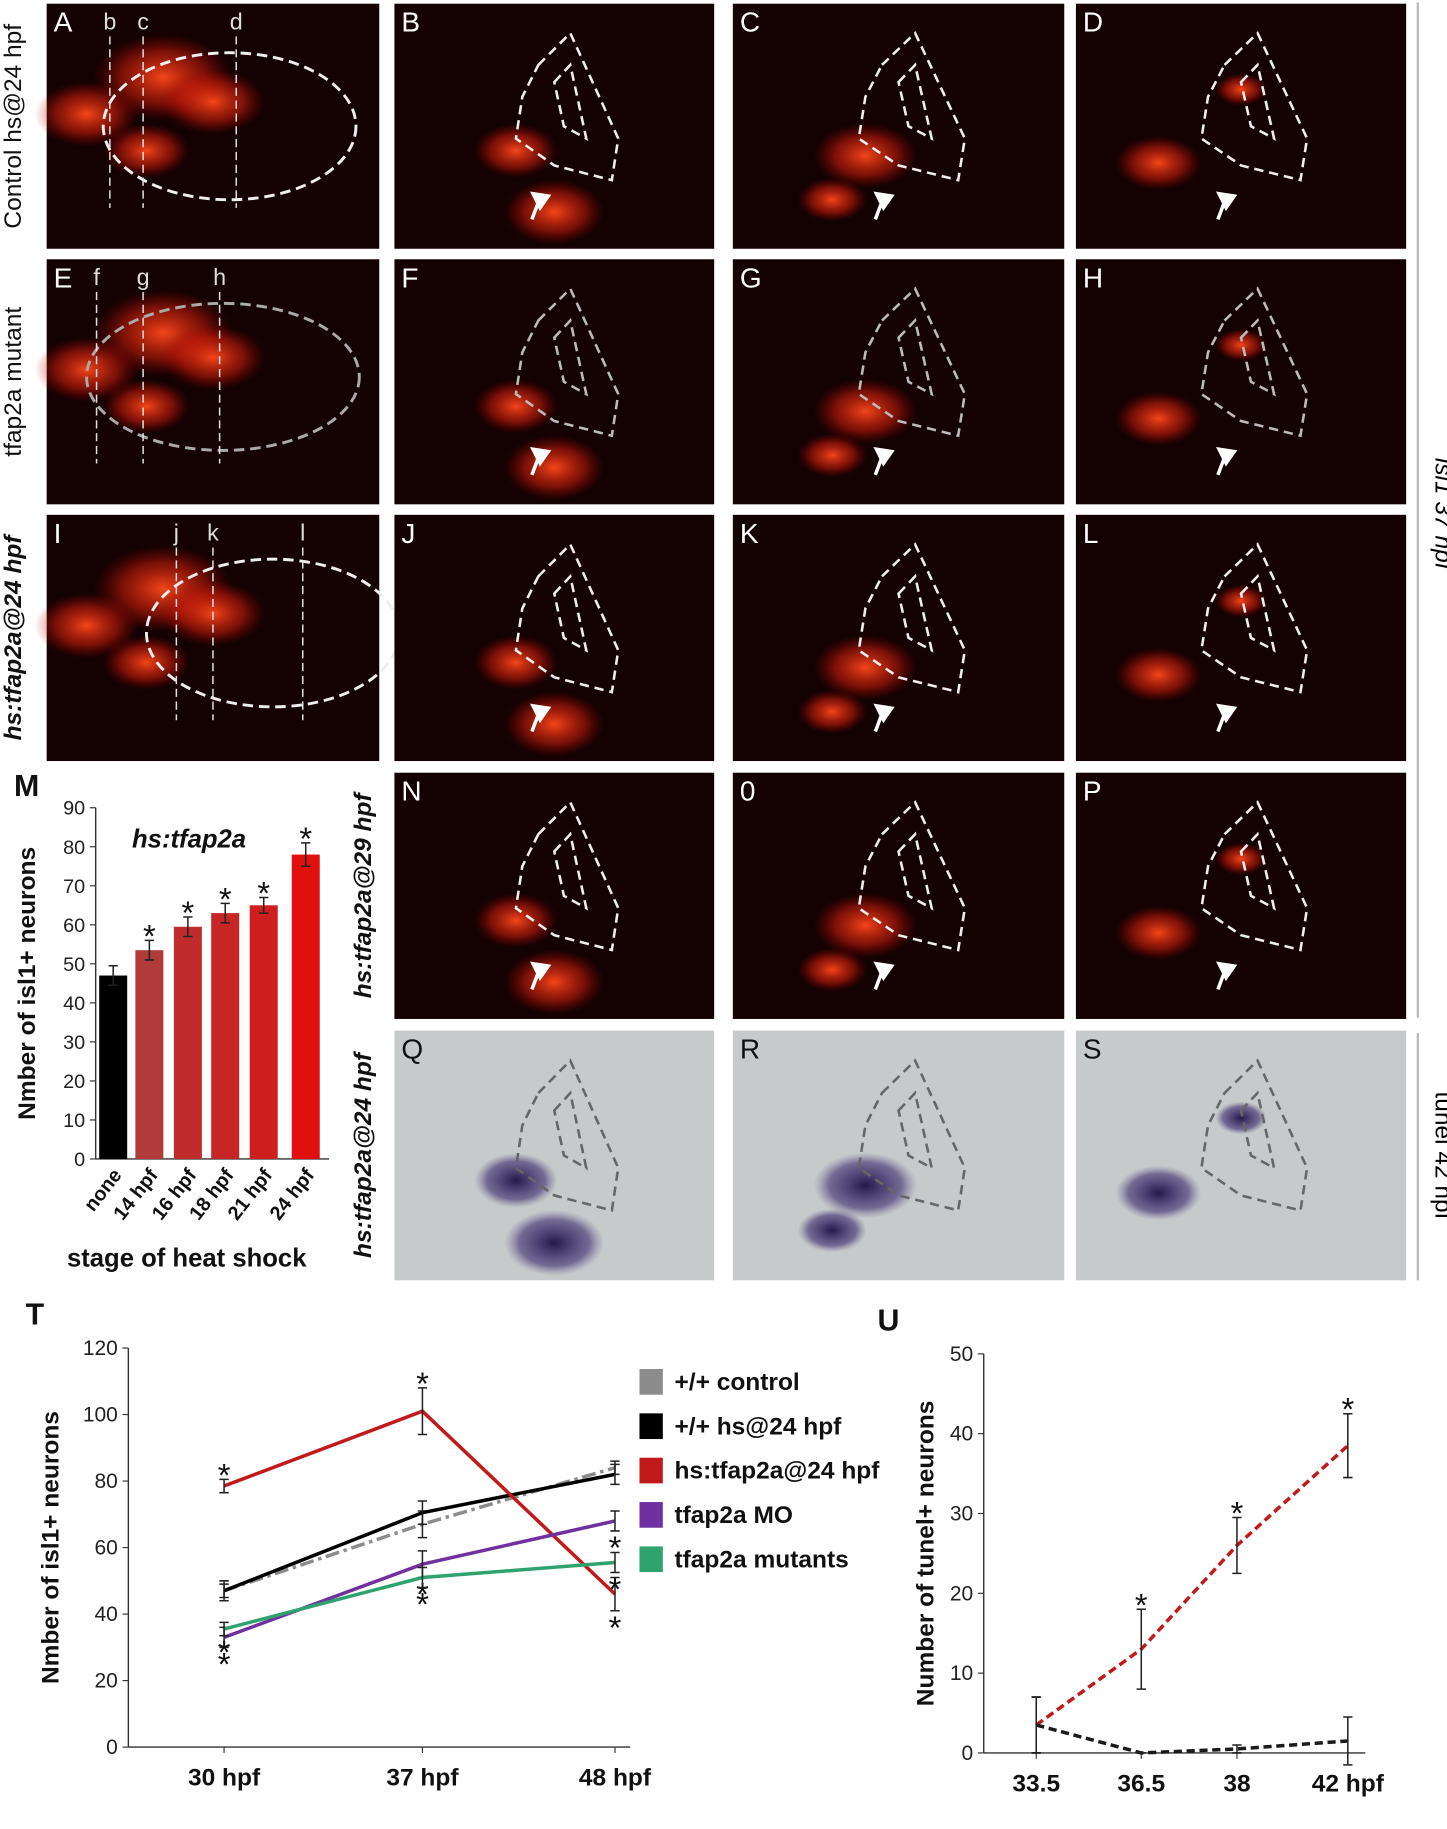 This screenshot has width=1447, height=1829. Describe the element at coordinates (74, 965) in the screenshot. I see `y-tick-label: 50` at that location.